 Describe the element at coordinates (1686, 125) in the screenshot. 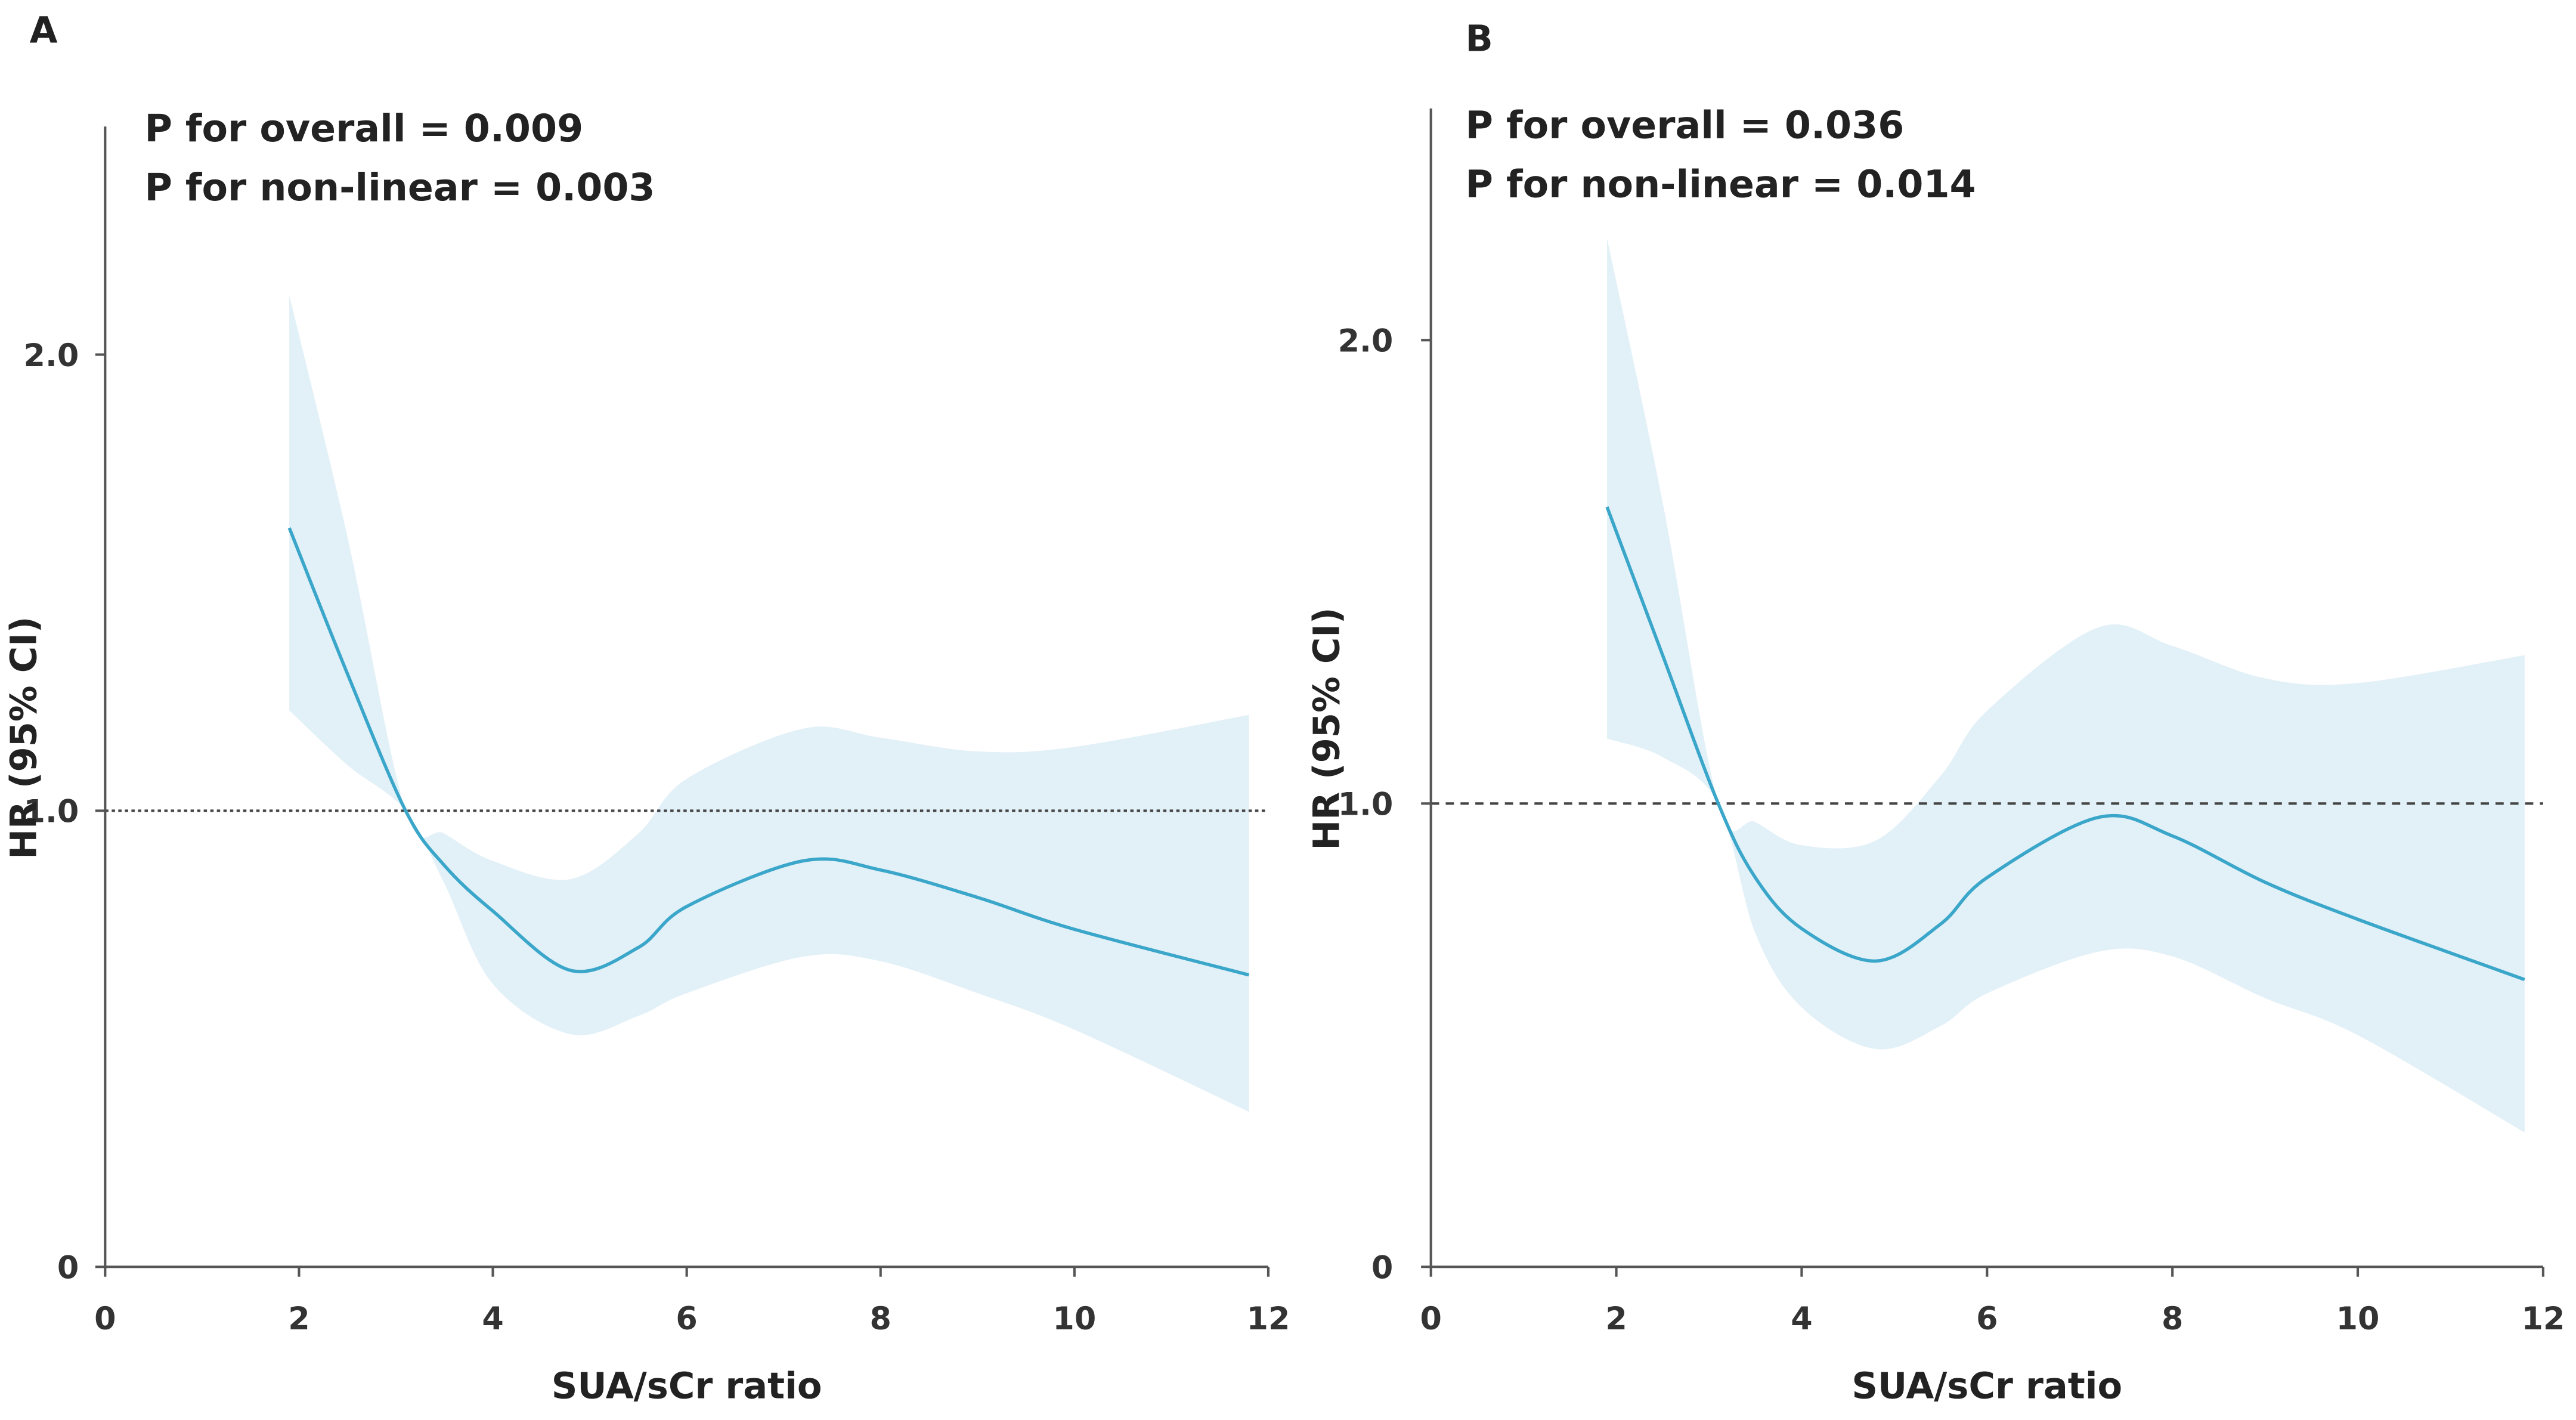

I see `annotation: P for overall = 0.036` at that location.